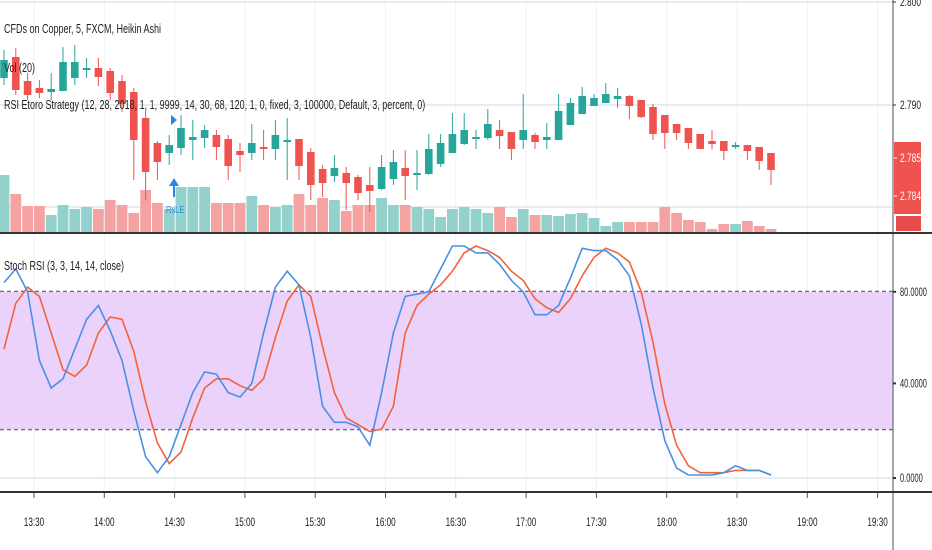 Image resolution: width=932 pixels, height=550 pixels. Describe the element at coordinates (315, 523) in the screenshot. I see `time-label: 15:30` at that location.